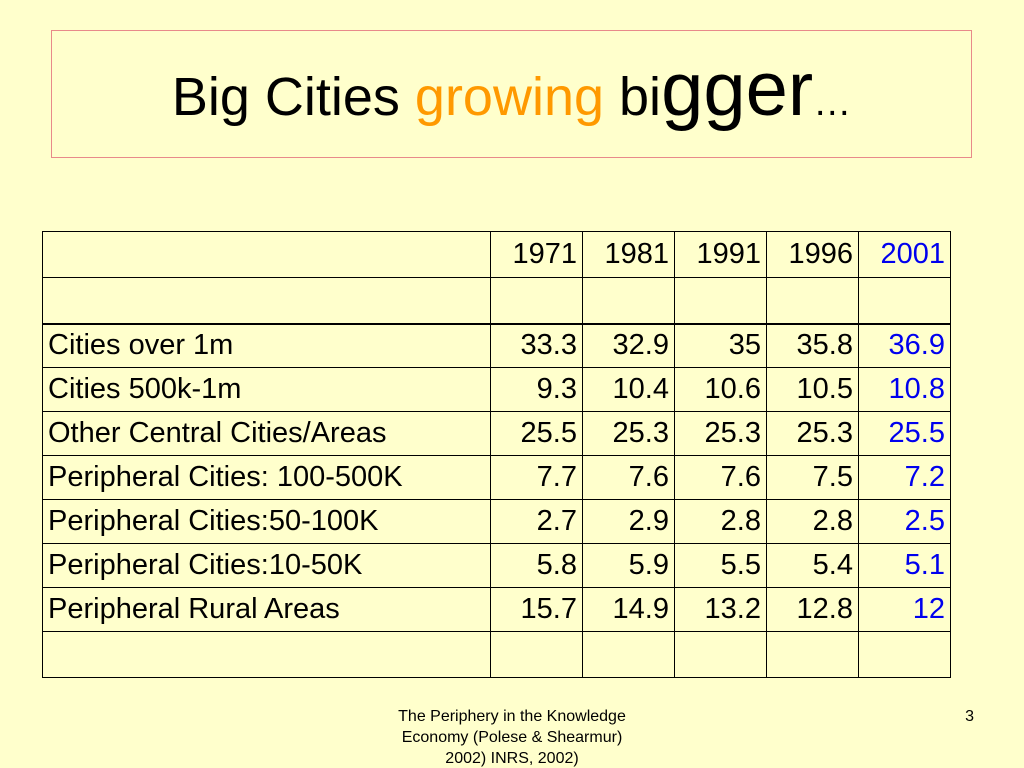 The width and height of the screenshot is (1024, 768). What do you see at coordinates (628, 389) in the screenshot?
I see `value-cell: 10.4` at bounding box center [628, 389].